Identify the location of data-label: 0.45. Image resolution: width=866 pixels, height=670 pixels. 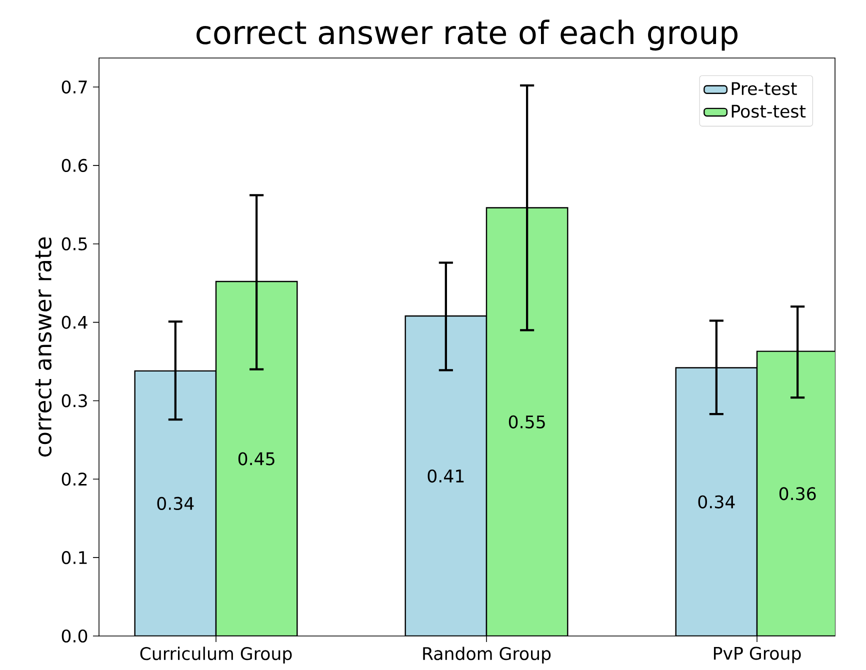
(256, 459).